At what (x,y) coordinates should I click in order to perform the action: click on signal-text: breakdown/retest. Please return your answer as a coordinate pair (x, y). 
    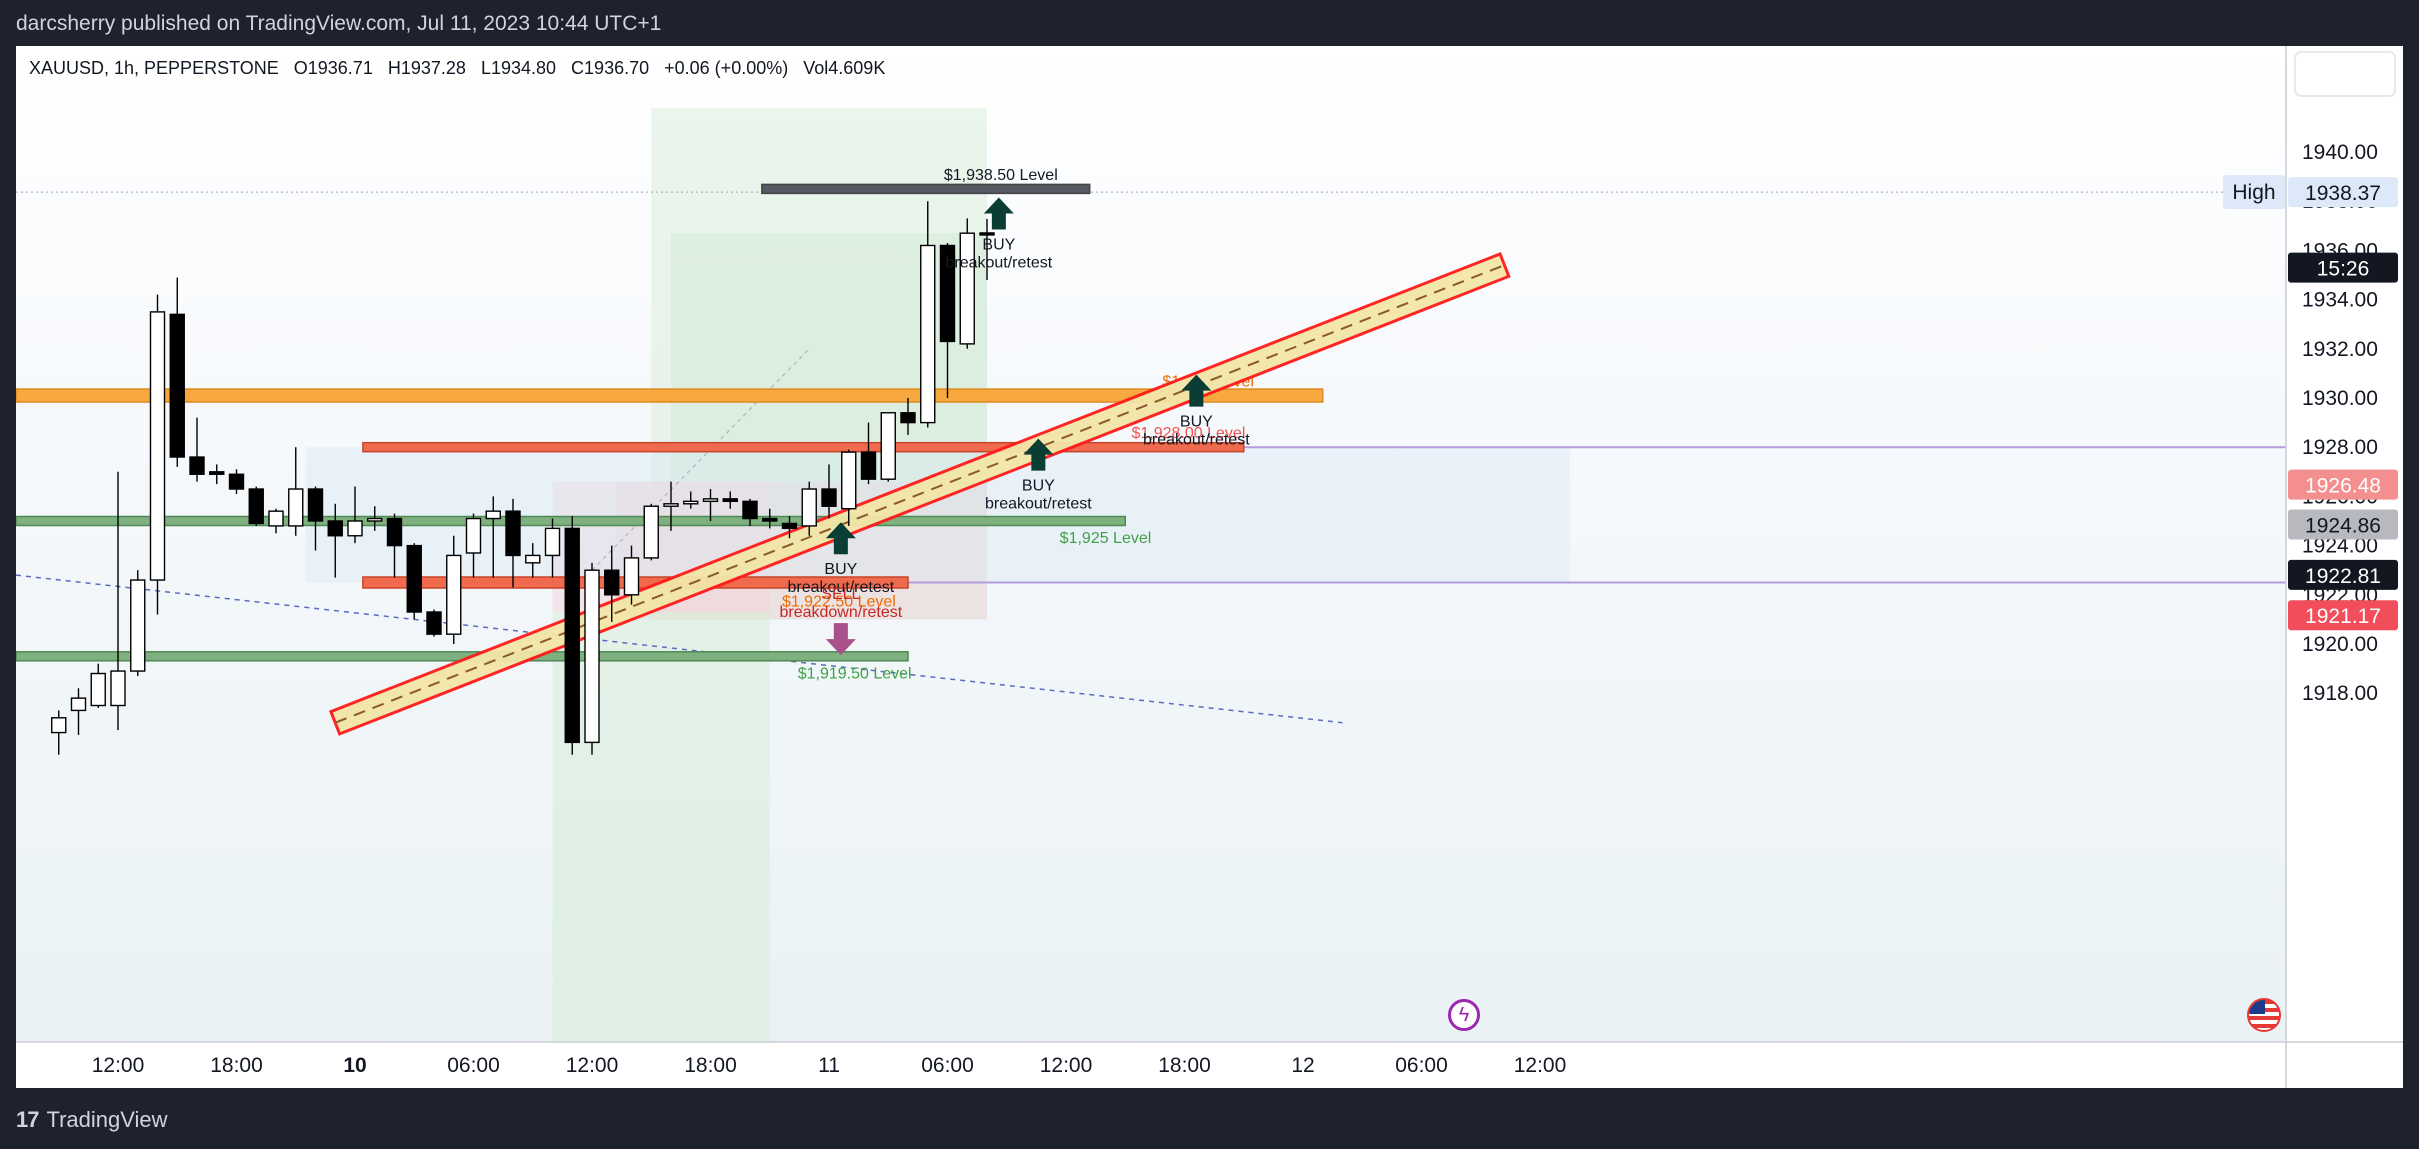
    Looking at the image, I should click on (840, 612).